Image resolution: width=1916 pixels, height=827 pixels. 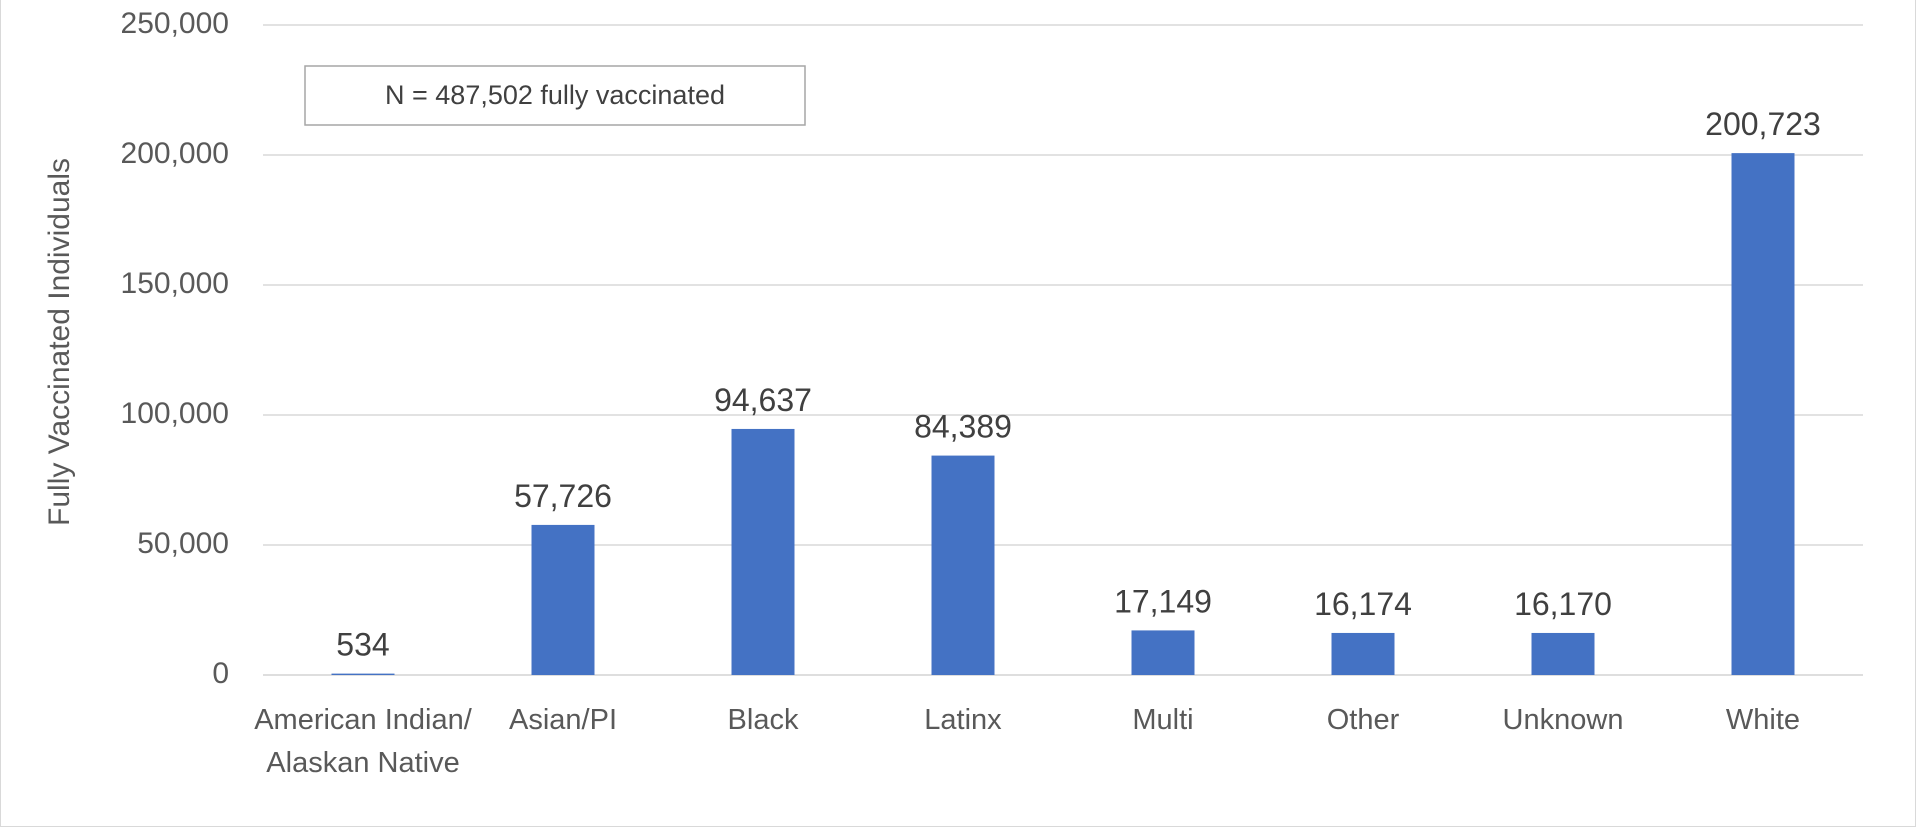 What do you see at coordinates (963, 427) in the screenshot?
I see `data-label: 84,389` at bounding box center [963, 427].